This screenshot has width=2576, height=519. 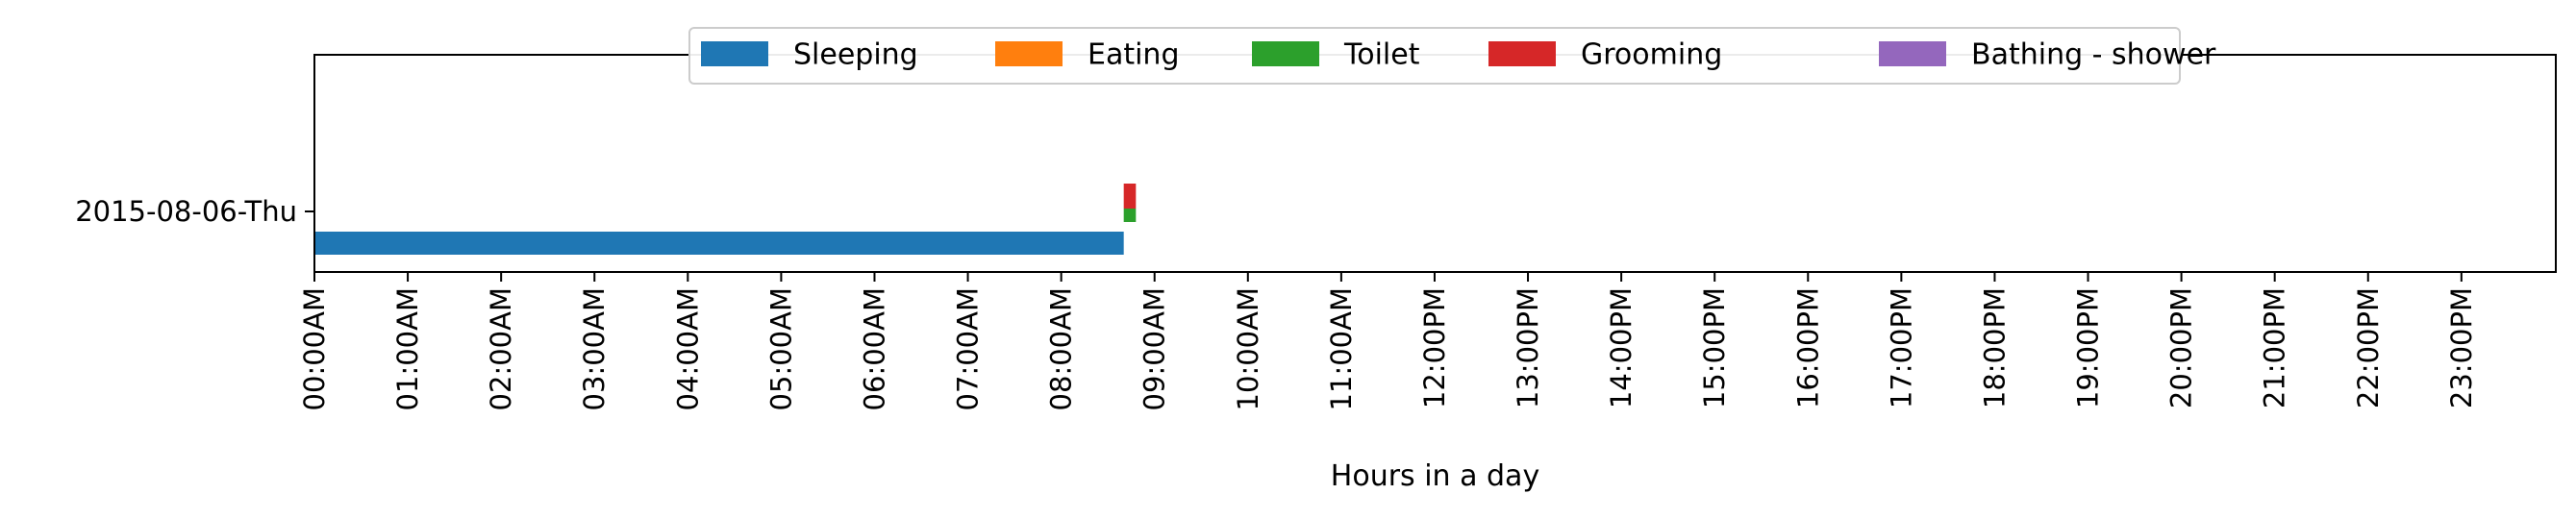 What do you see at coordinates (1522, 53) in the screenshot?
I see `legend-swatch-grooming` at bounding box center [1522, 53].